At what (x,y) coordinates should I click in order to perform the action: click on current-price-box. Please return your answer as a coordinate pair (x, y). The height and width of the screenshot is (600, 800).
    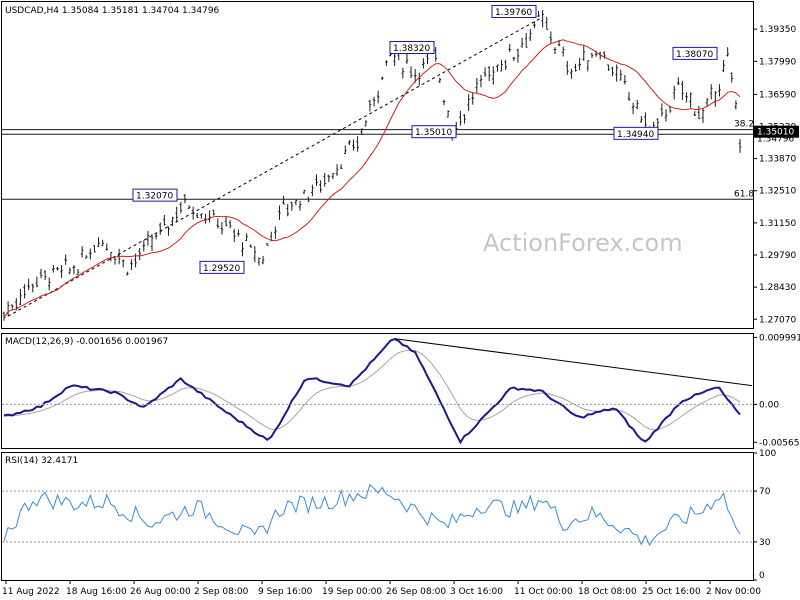
    Looking at the image, I should click on (776, 131).